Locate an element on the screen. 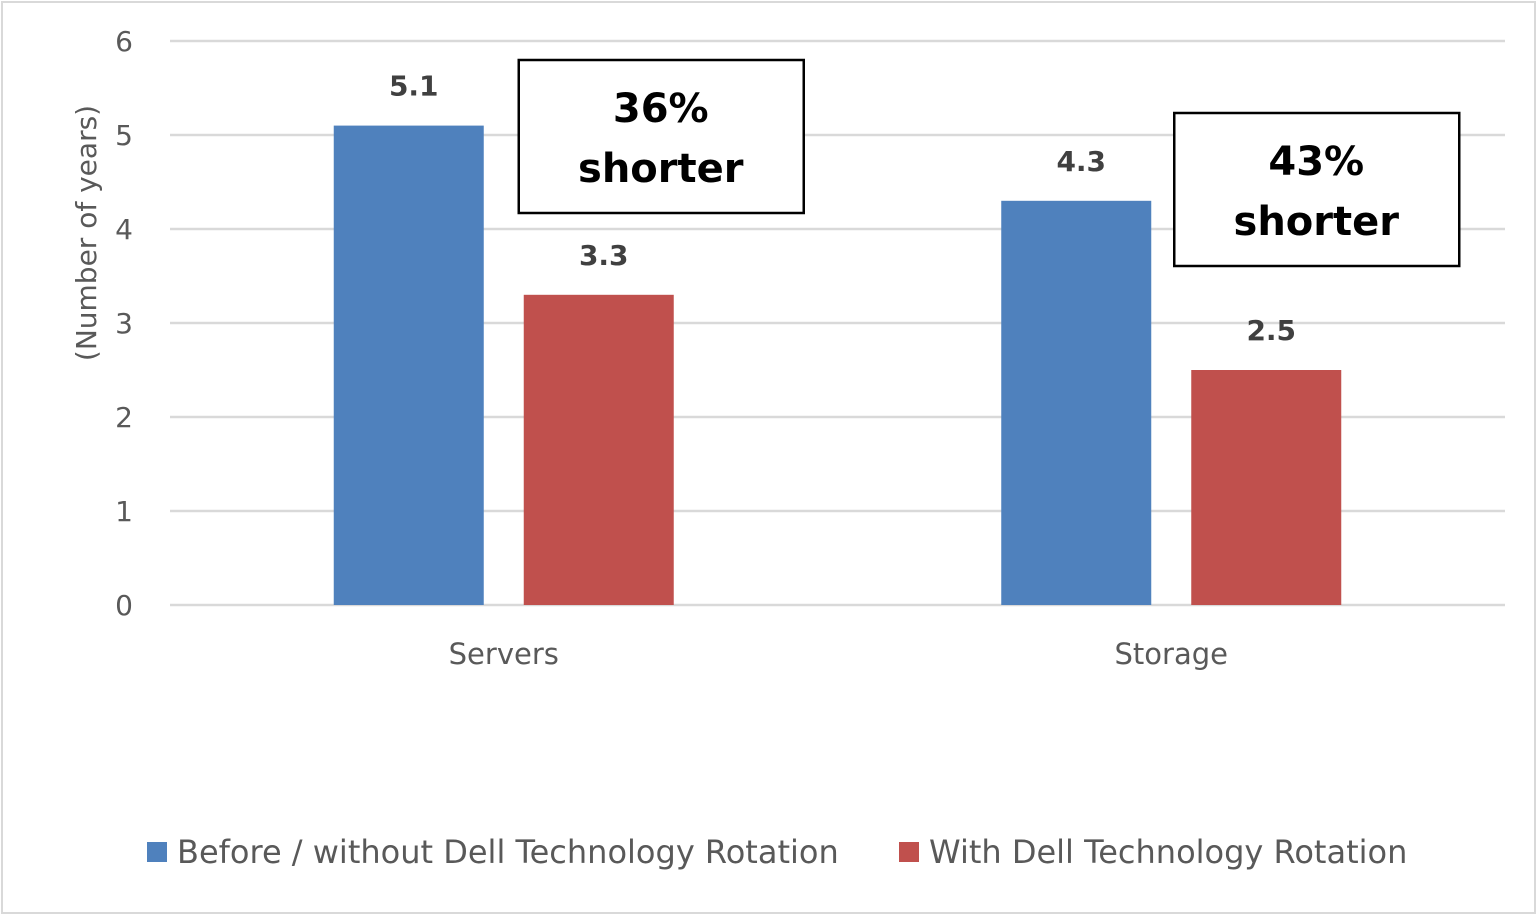  data-label: 4.3 is located at coordinates (1081, 161).